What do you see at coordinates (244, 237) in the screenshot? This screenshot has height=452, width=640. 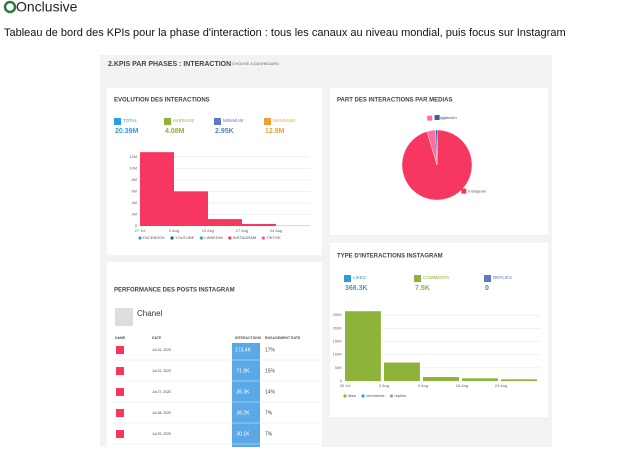 I see `legend-label: INSTAGRAM` at bounding box center [244, 237].